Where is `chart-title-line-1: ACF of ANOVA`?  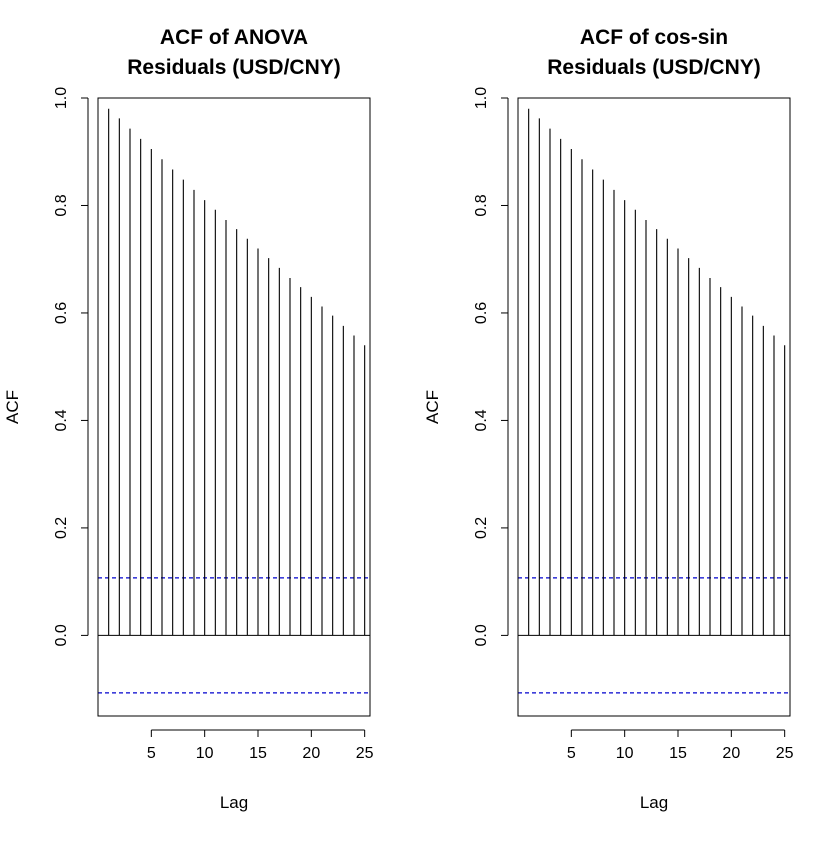
chart-title-line-1: ACF of ANOVA is located at coordinates (234, 37).